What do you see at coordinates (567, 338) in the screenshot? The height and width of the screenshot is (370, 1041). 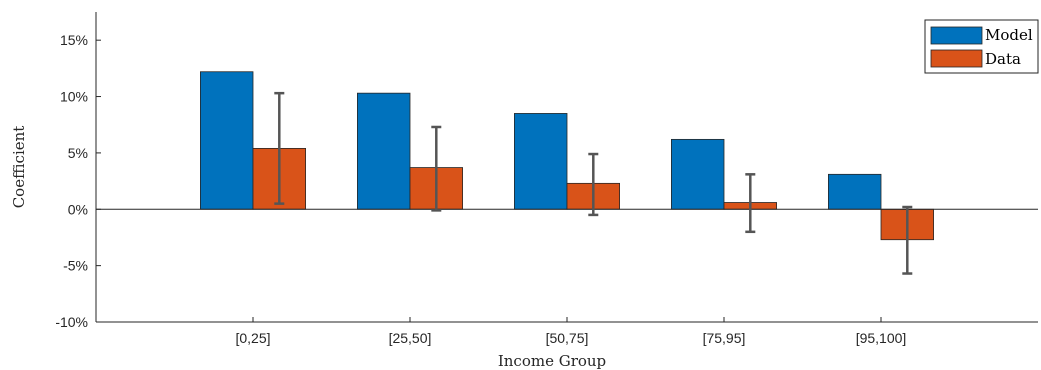 I see `x-tick-label: [50,75]` at bounding box center [567, 338].